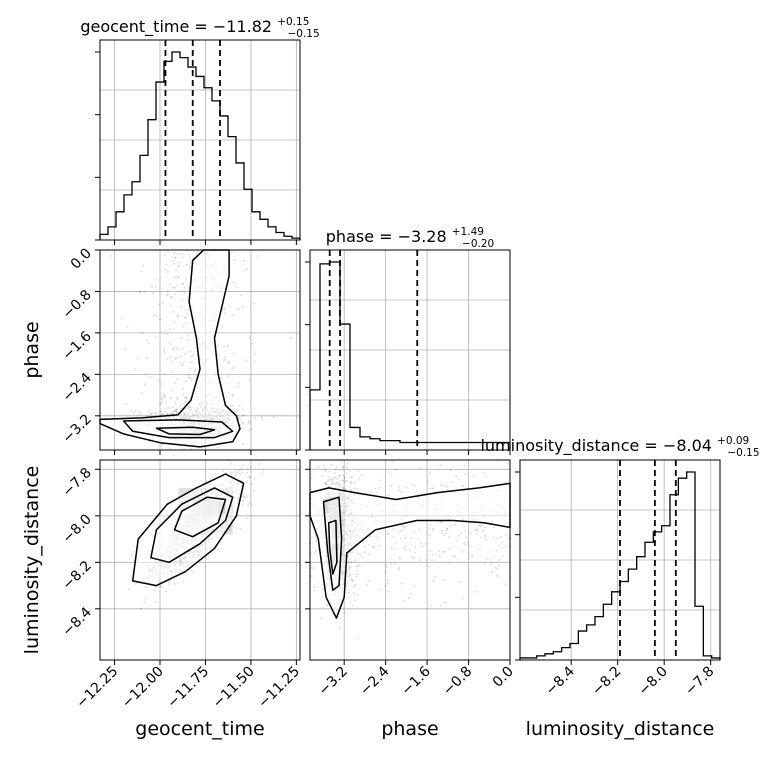 This screenshot has width=760, height=760. I want to click on panel-frame-geocent-time, so click(200, 140).